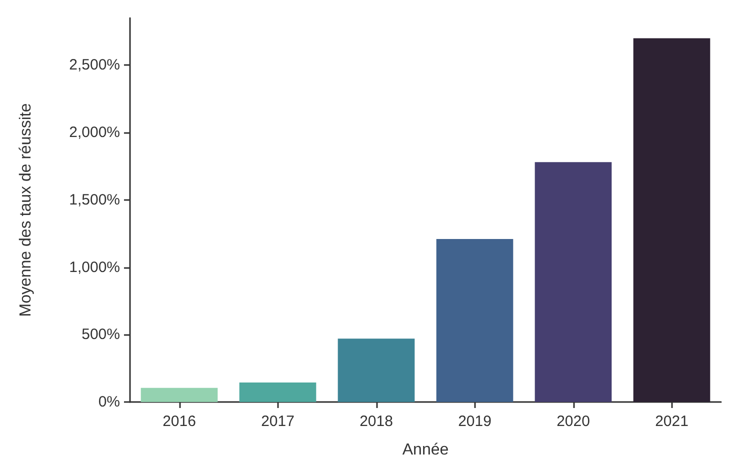  What do you see at coordinates (179, 421) in the screenshot?
I see `x-tick-label: 2016` at bounding box center [179, 421].